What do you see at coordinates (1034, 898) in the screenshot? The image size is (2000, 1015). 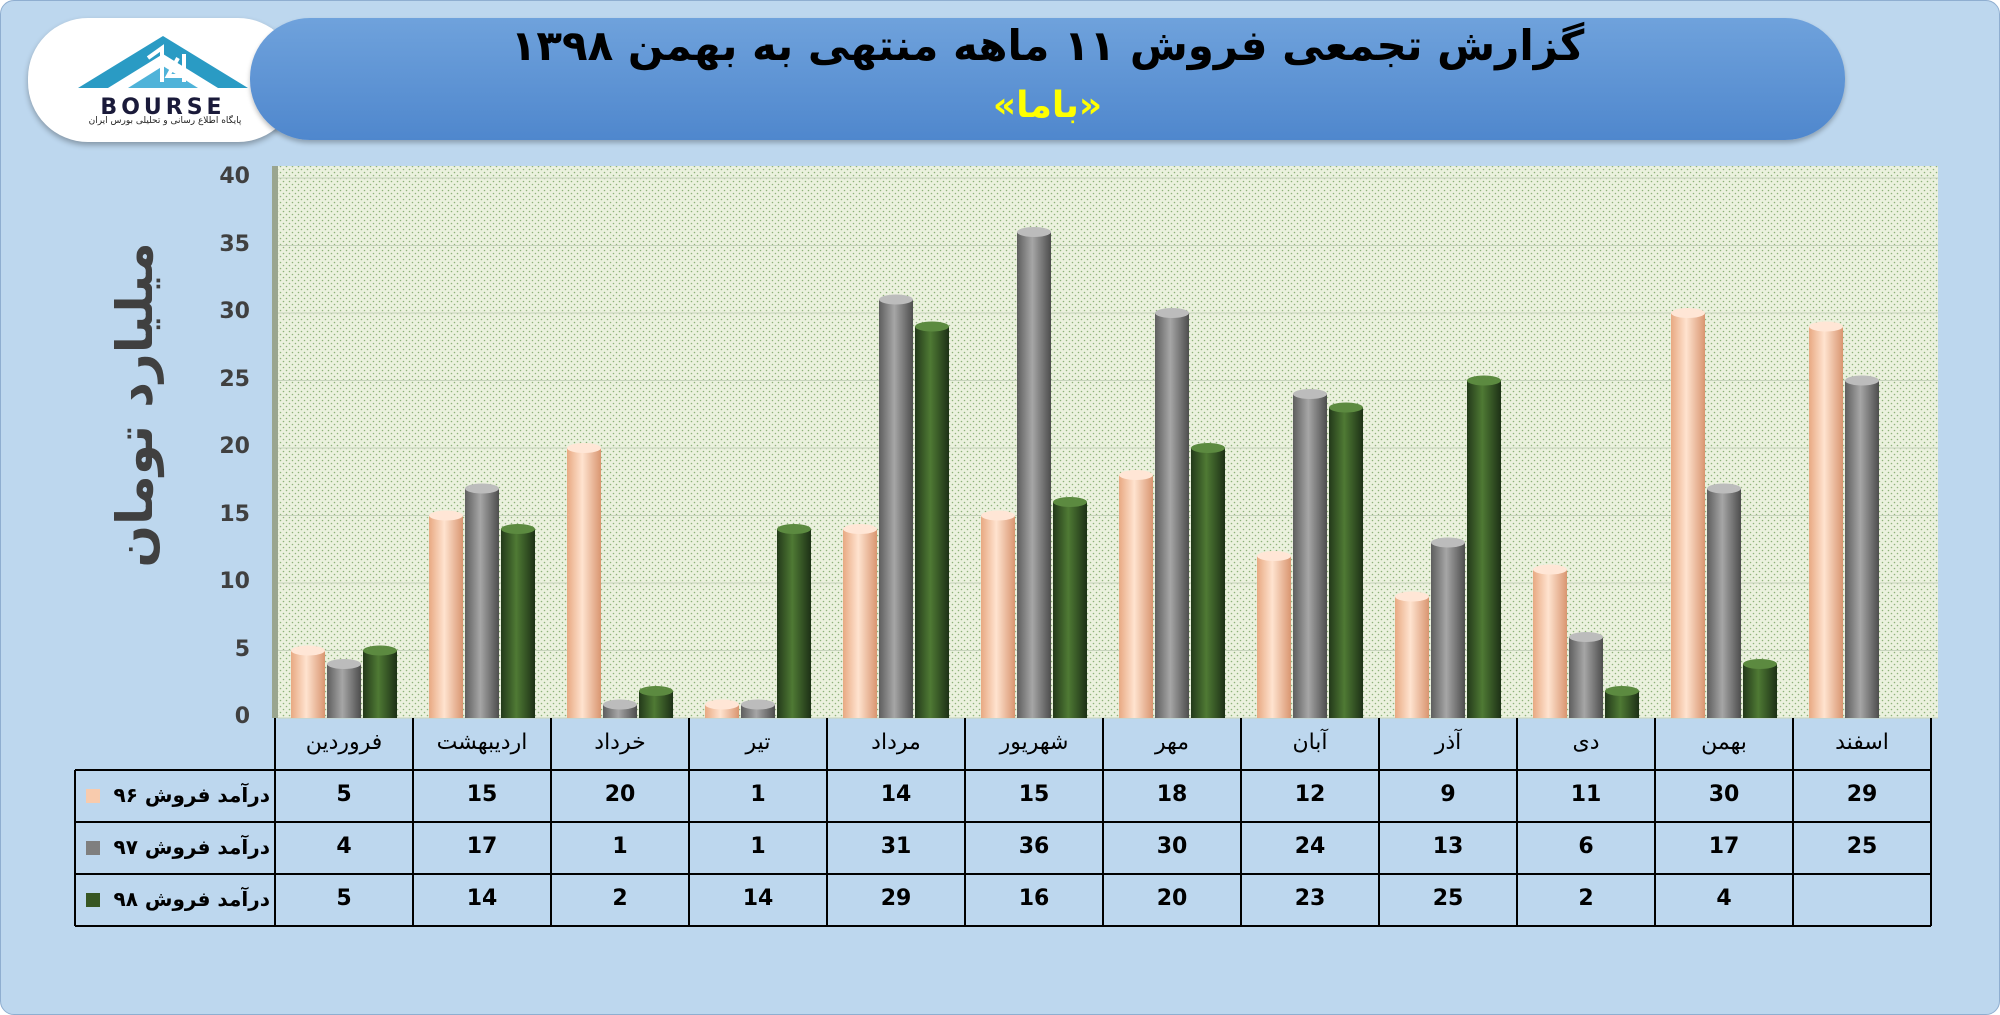 I see `data-cell: 16` at bounding box center [1034, 898].